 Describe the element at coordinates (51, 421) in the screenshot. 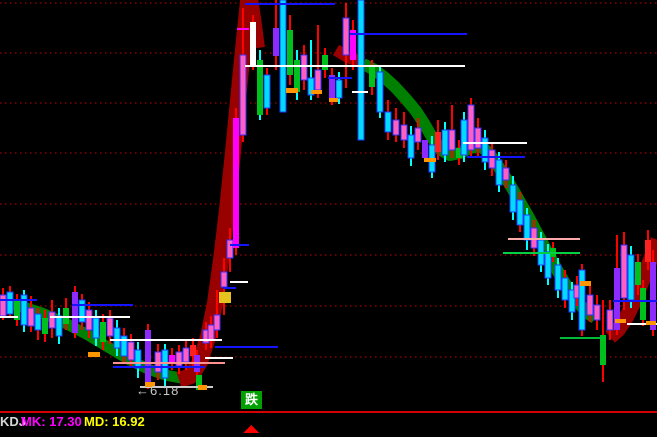

I see `indicator-mk-value: MK: 17.30` at that location.